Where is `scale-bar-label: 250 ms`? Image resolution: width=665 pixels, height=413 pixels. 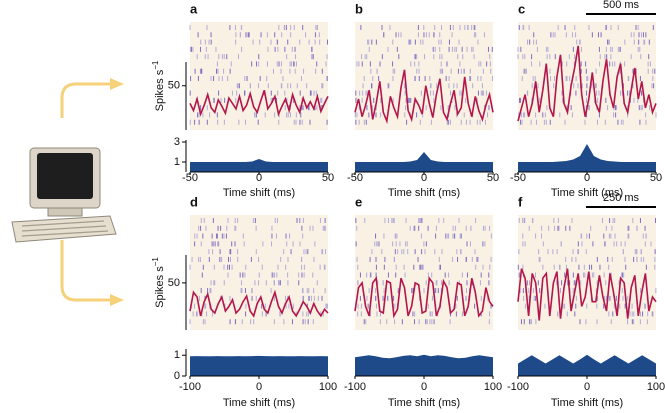
scale-bar-label: 250 ms is located at coordinates (621, 198).